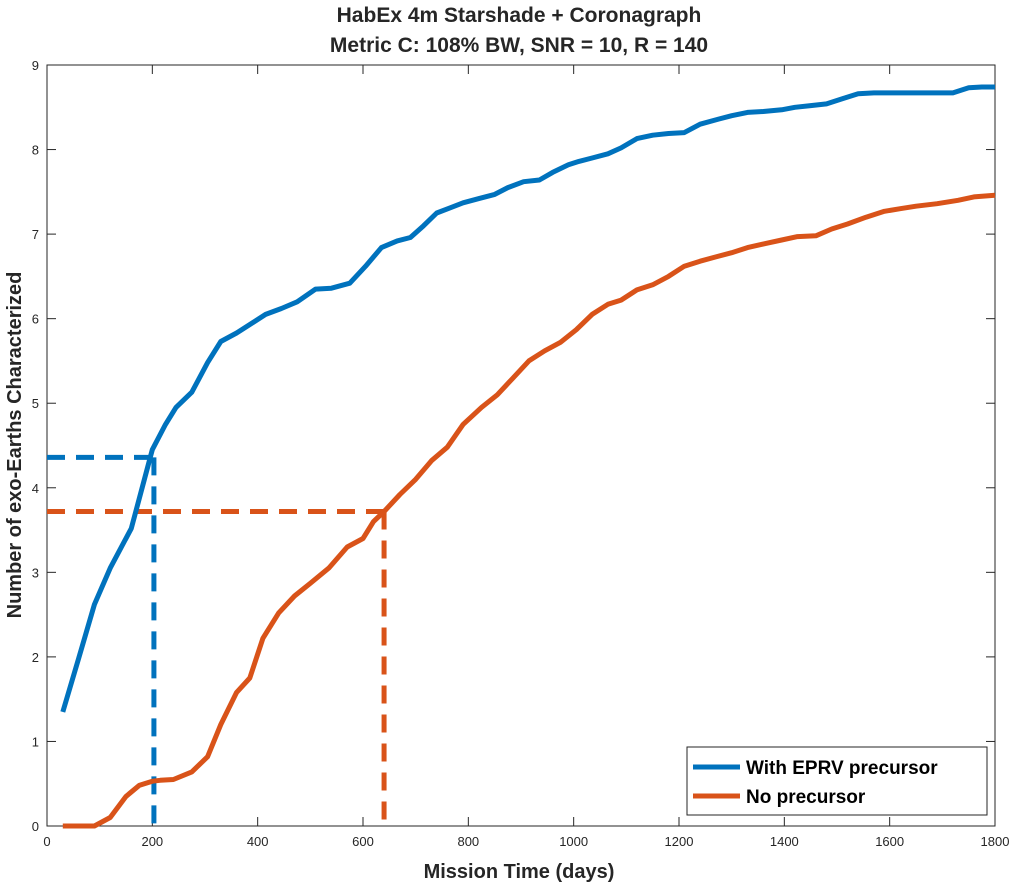 The image size is (1021, 882). I want to click on x-tick-label: 1000, so click(573, 841).